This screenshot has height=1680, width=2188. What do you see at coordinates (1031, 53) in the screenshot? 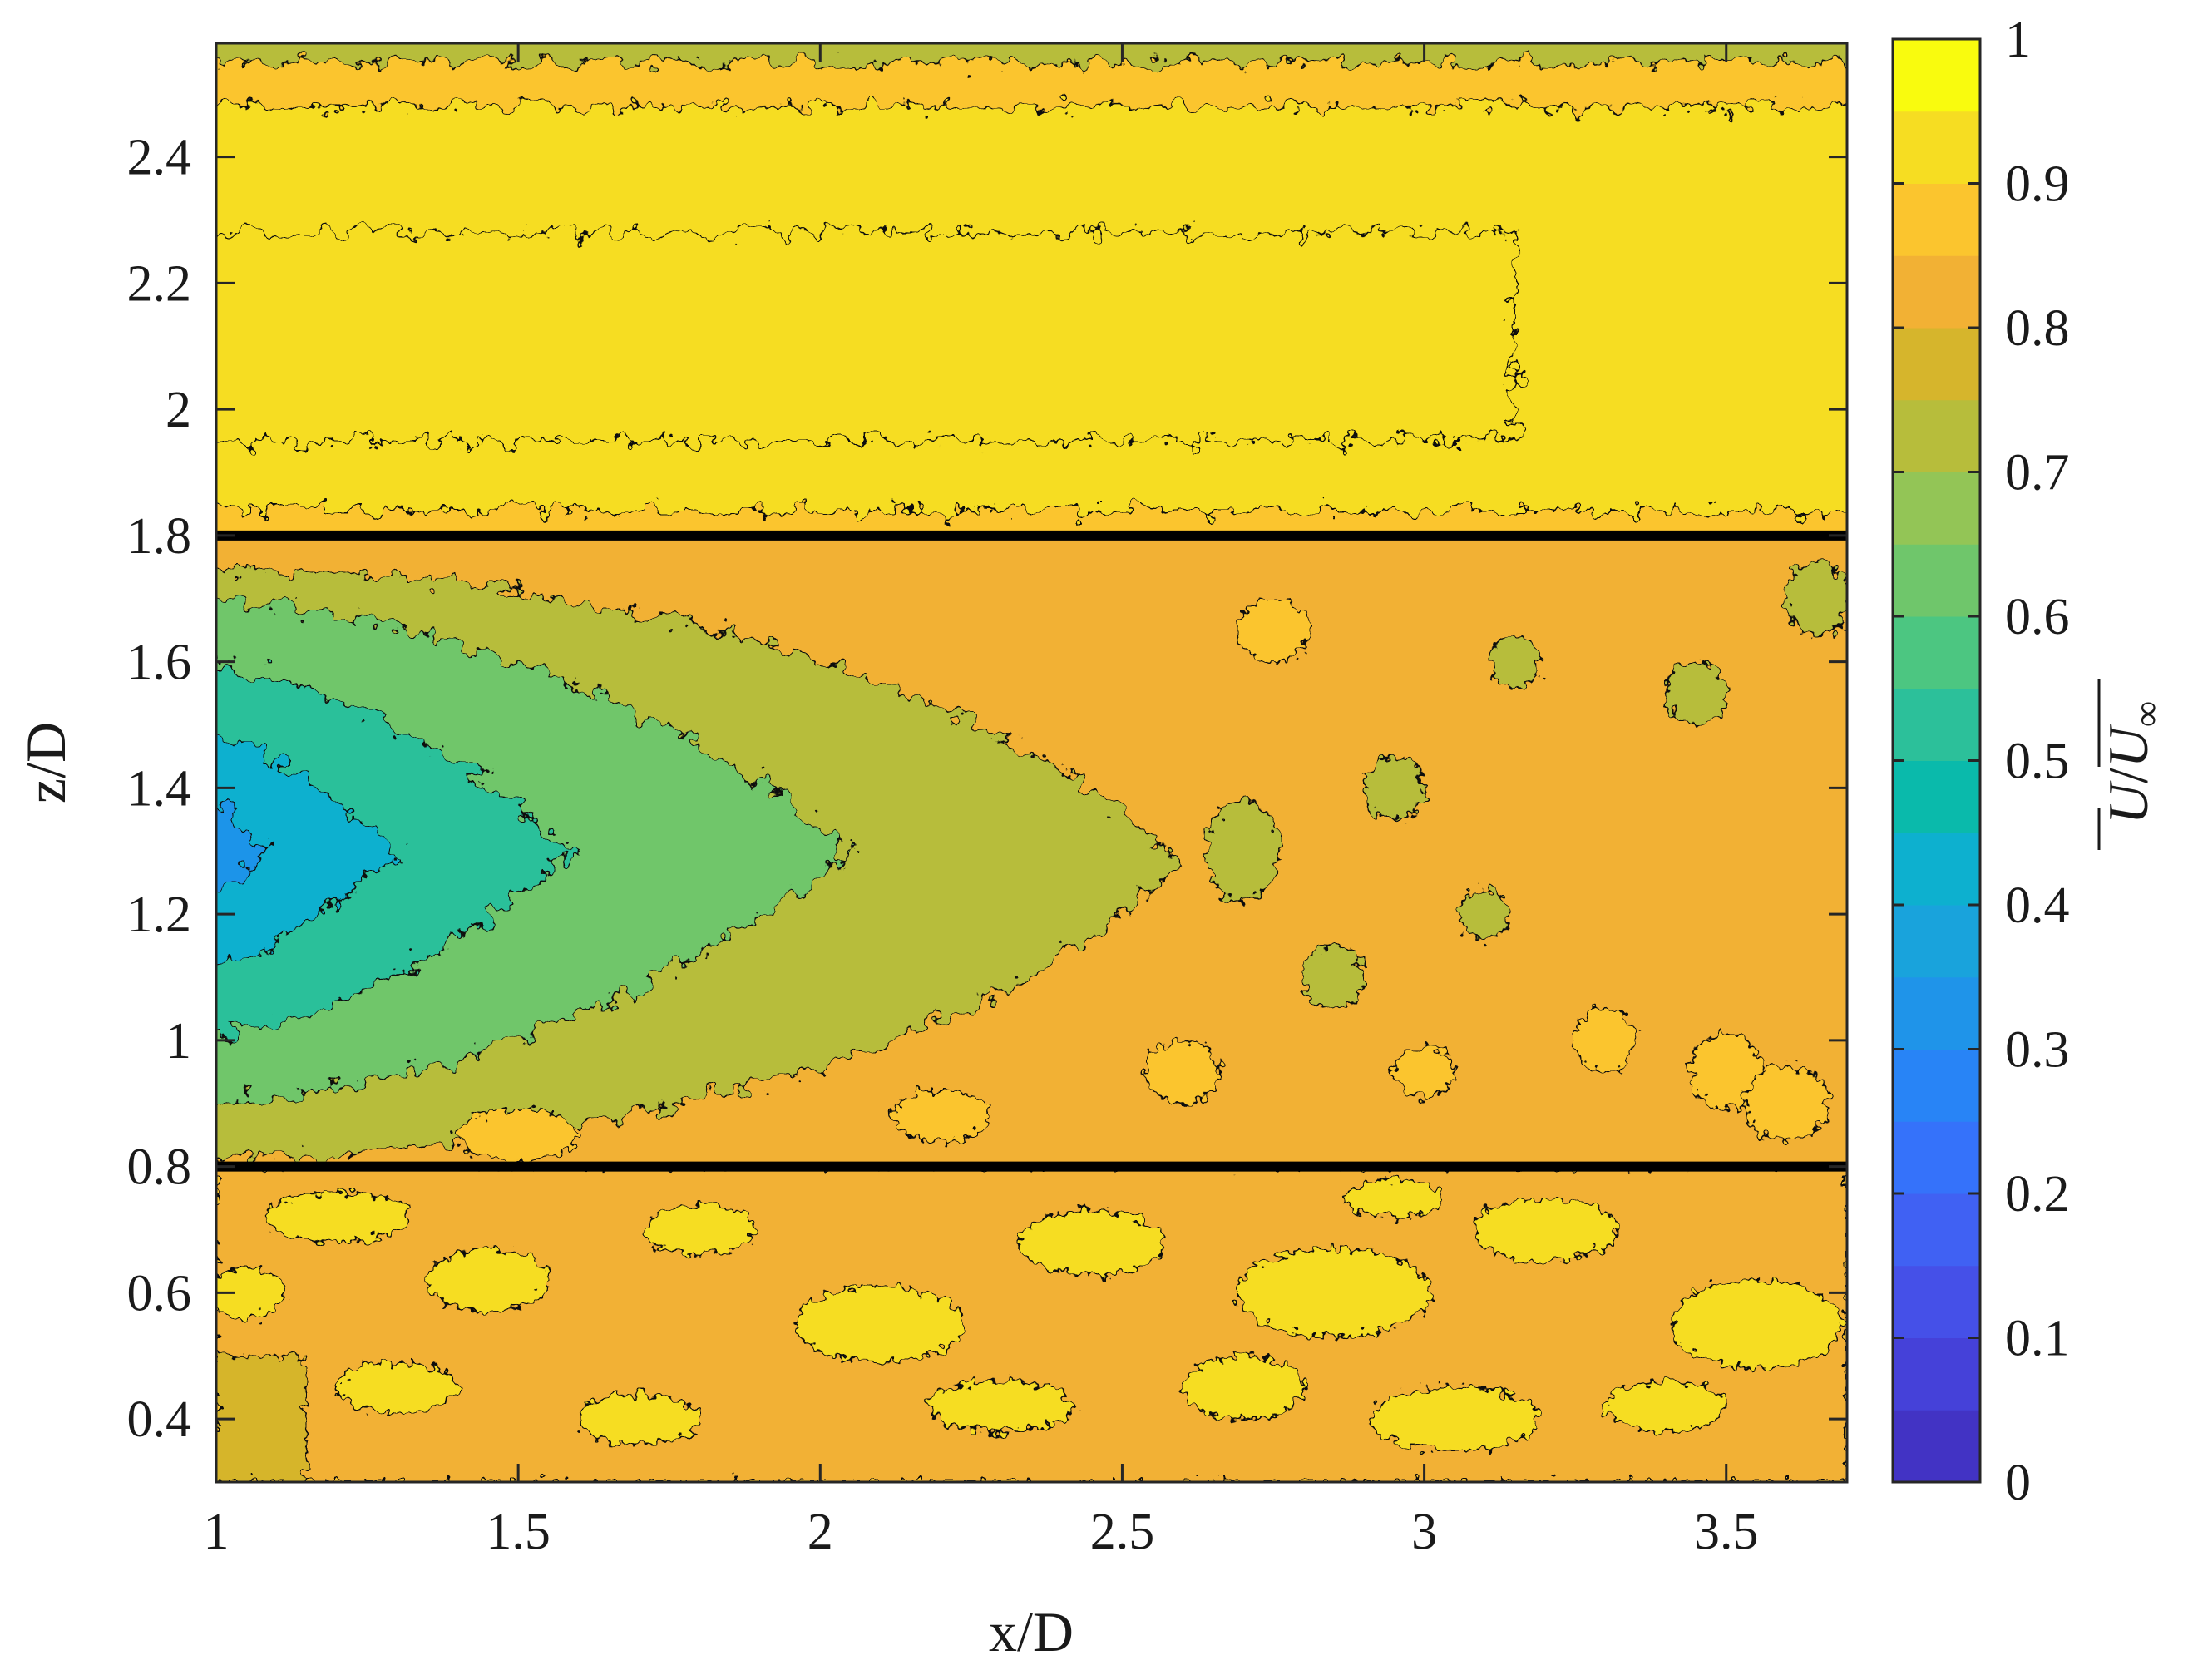
I see `top-strip` at bounding box center [1031, 53].